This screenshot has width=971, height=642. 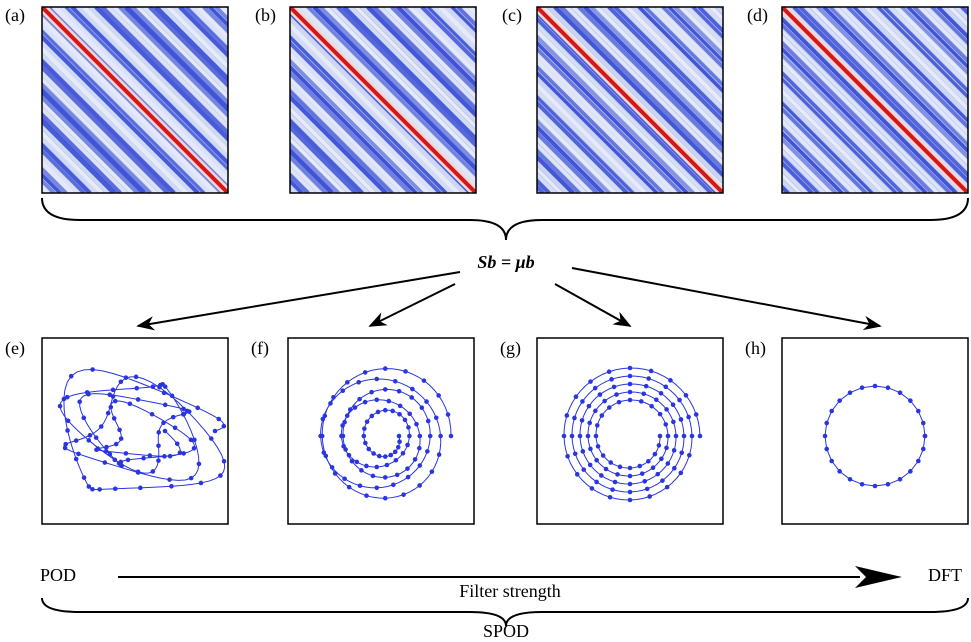 I want to click on panel-label: (h), so click(x=755, y=348).